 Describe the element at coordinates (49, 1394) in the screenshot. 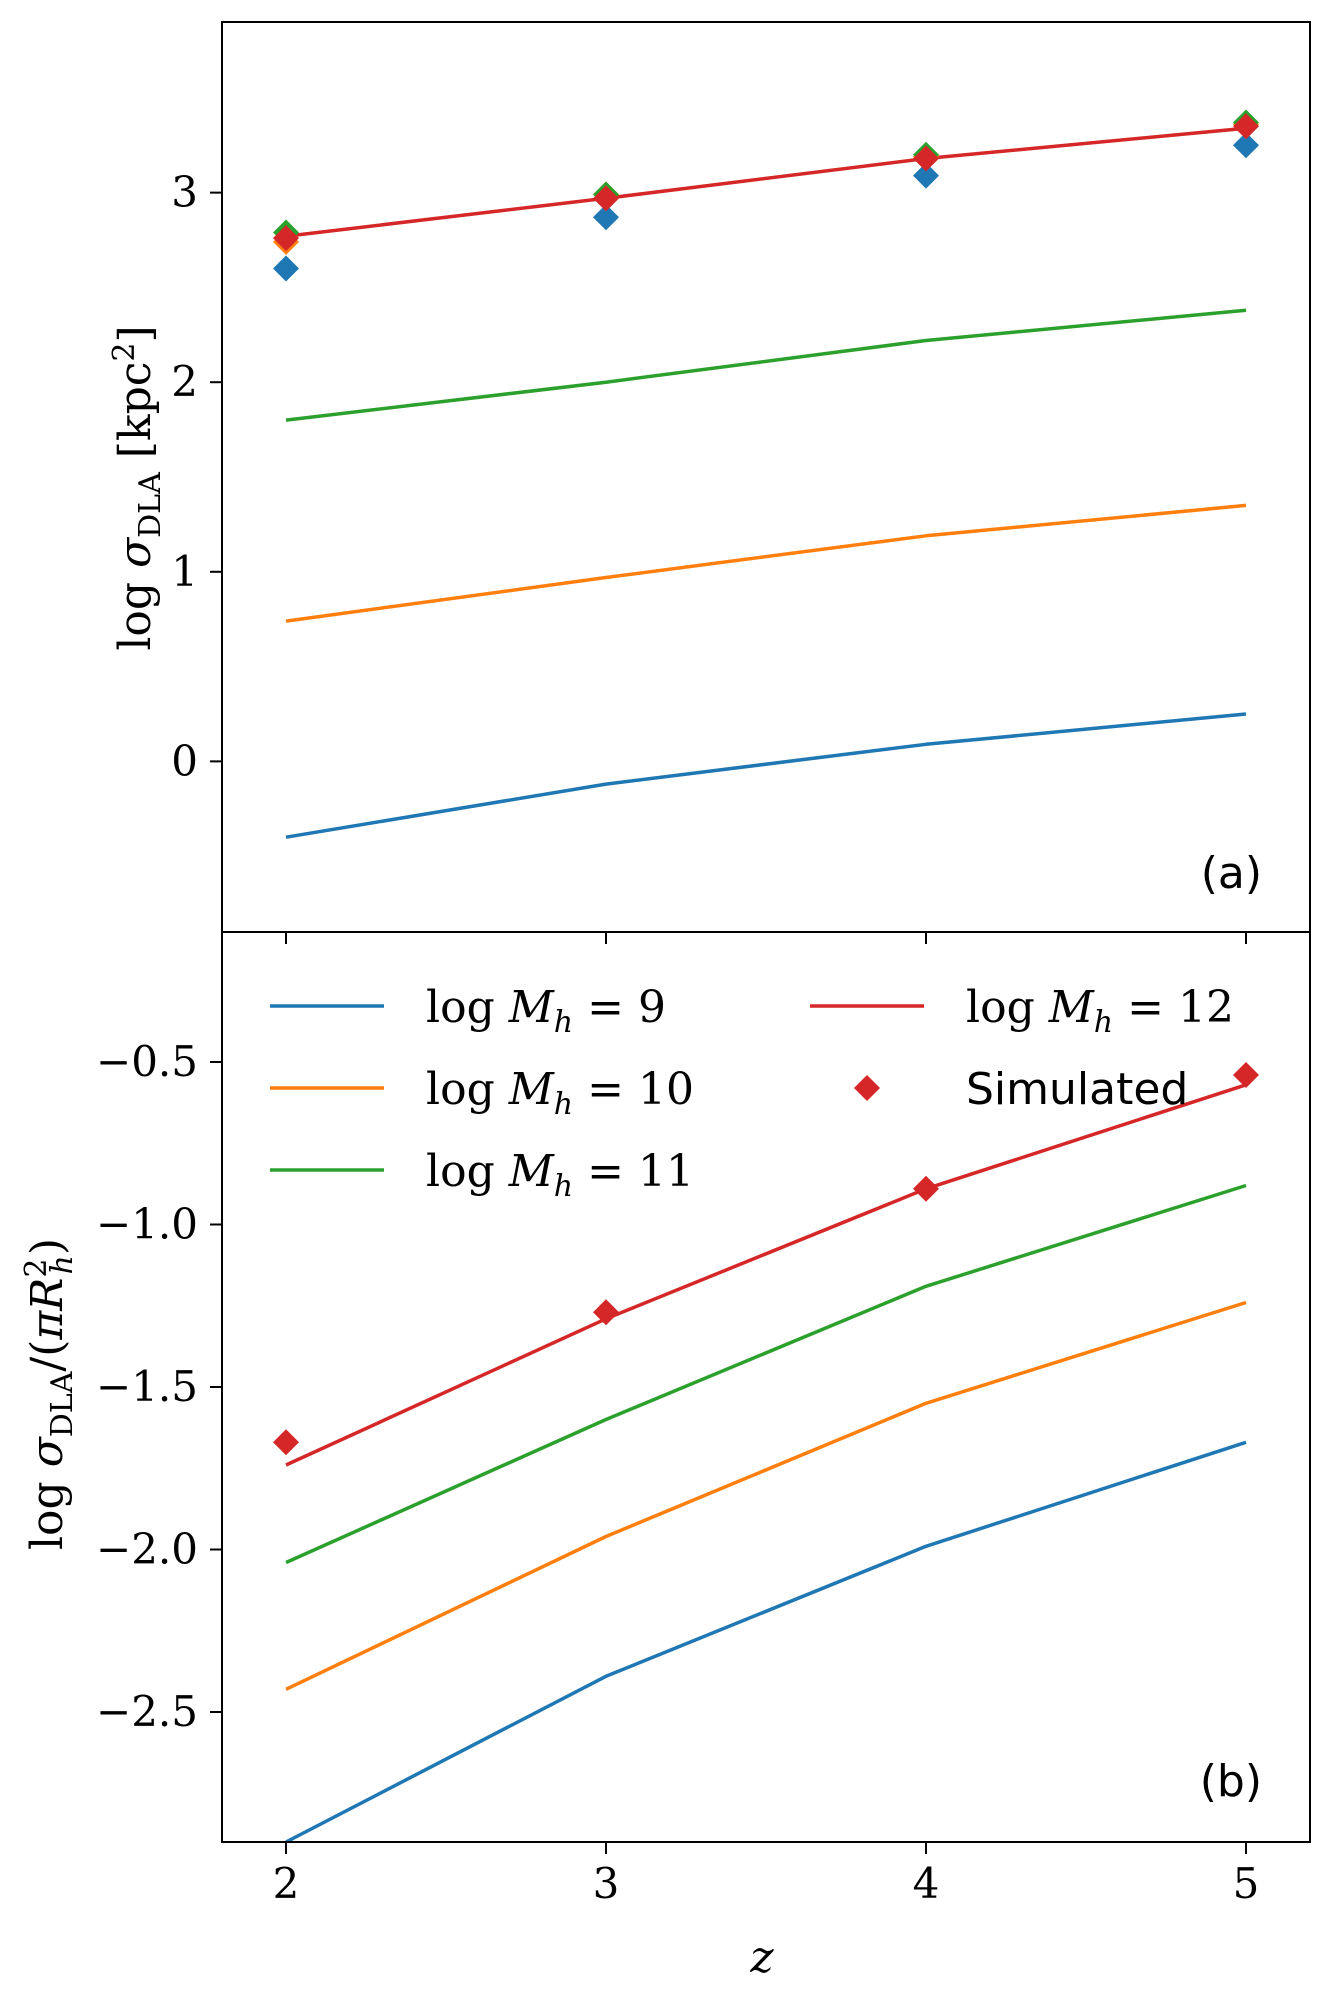

I see `y-axis-label-b: log σDLA/(πR2h)` at that location.